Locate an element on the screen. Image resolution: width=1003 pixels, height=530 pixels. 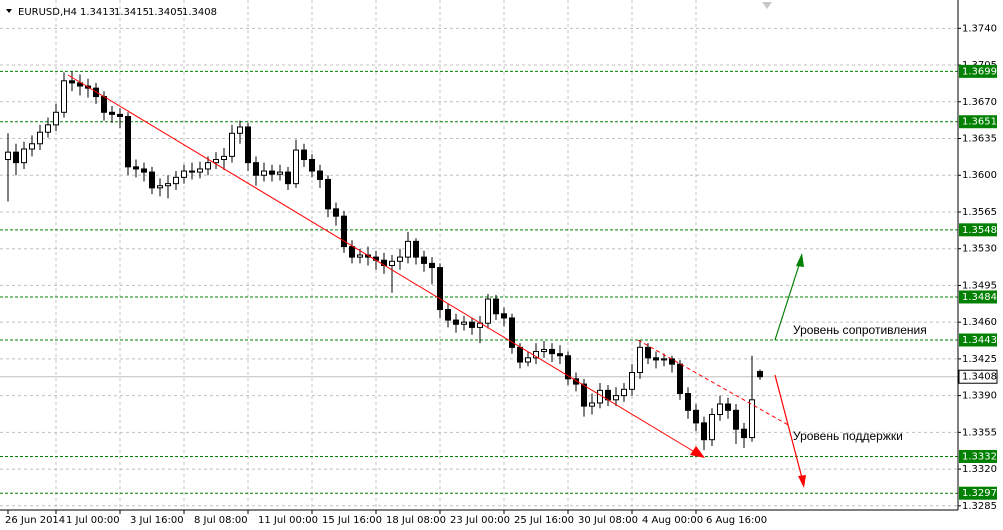
arrow-head is located at coordinates (800, 260).